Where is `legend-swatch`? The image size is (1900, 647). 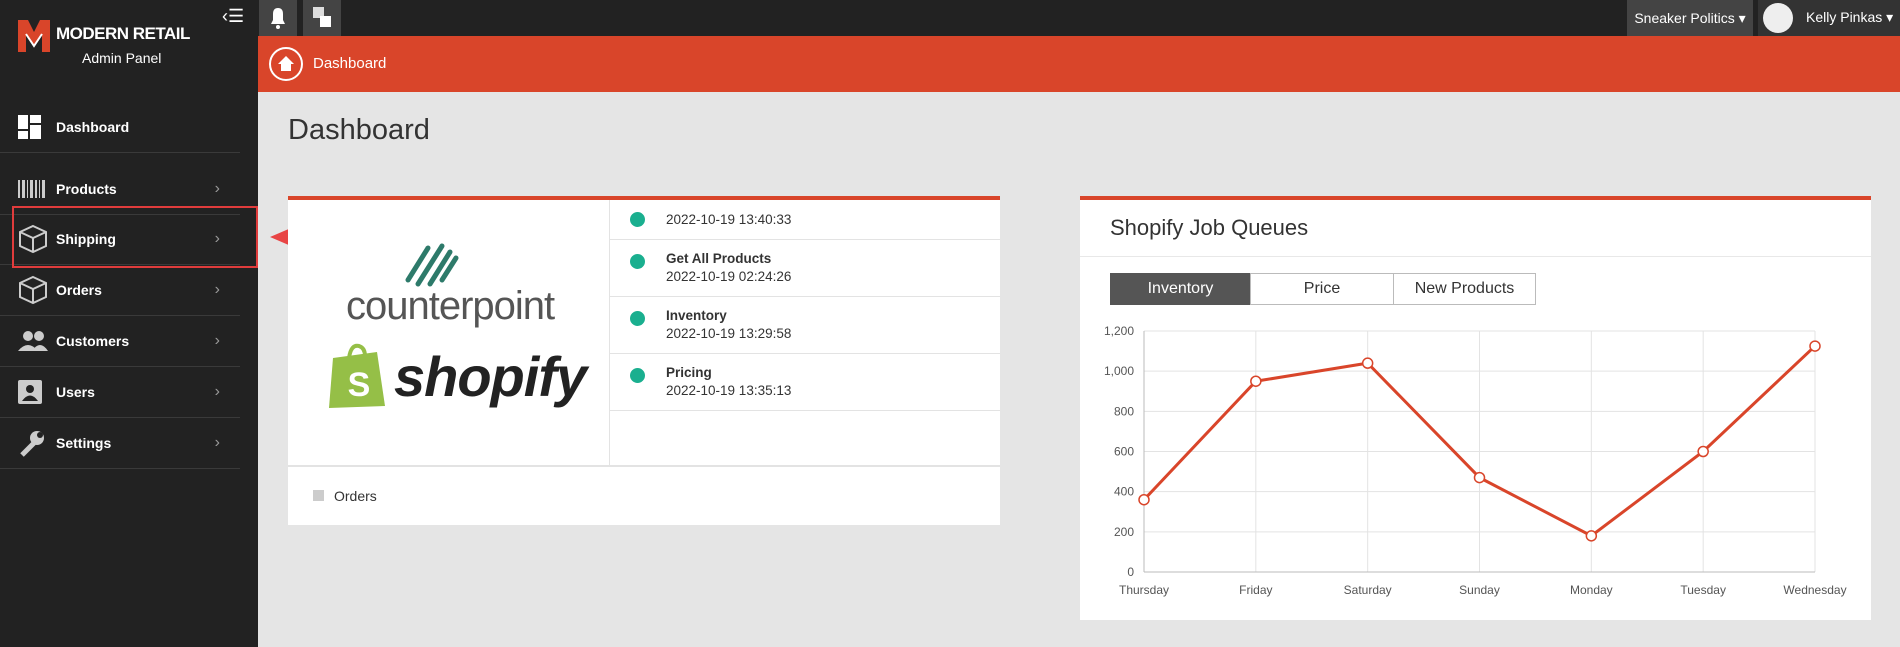
legend-swatch is located at coordinates (318, 495).